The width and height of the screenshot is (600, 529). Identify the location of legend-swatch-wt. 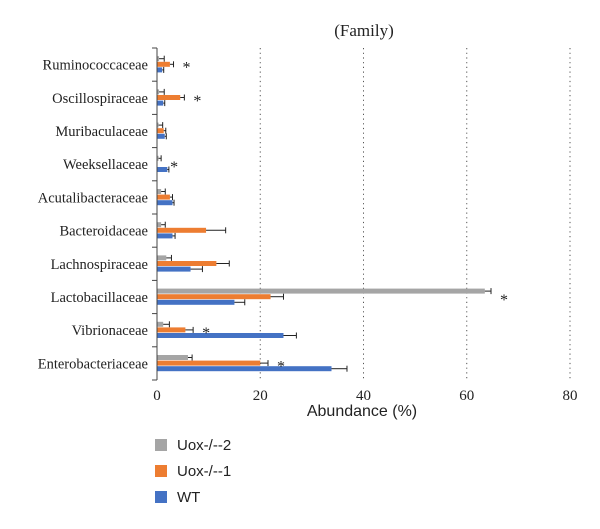
(161, 497).